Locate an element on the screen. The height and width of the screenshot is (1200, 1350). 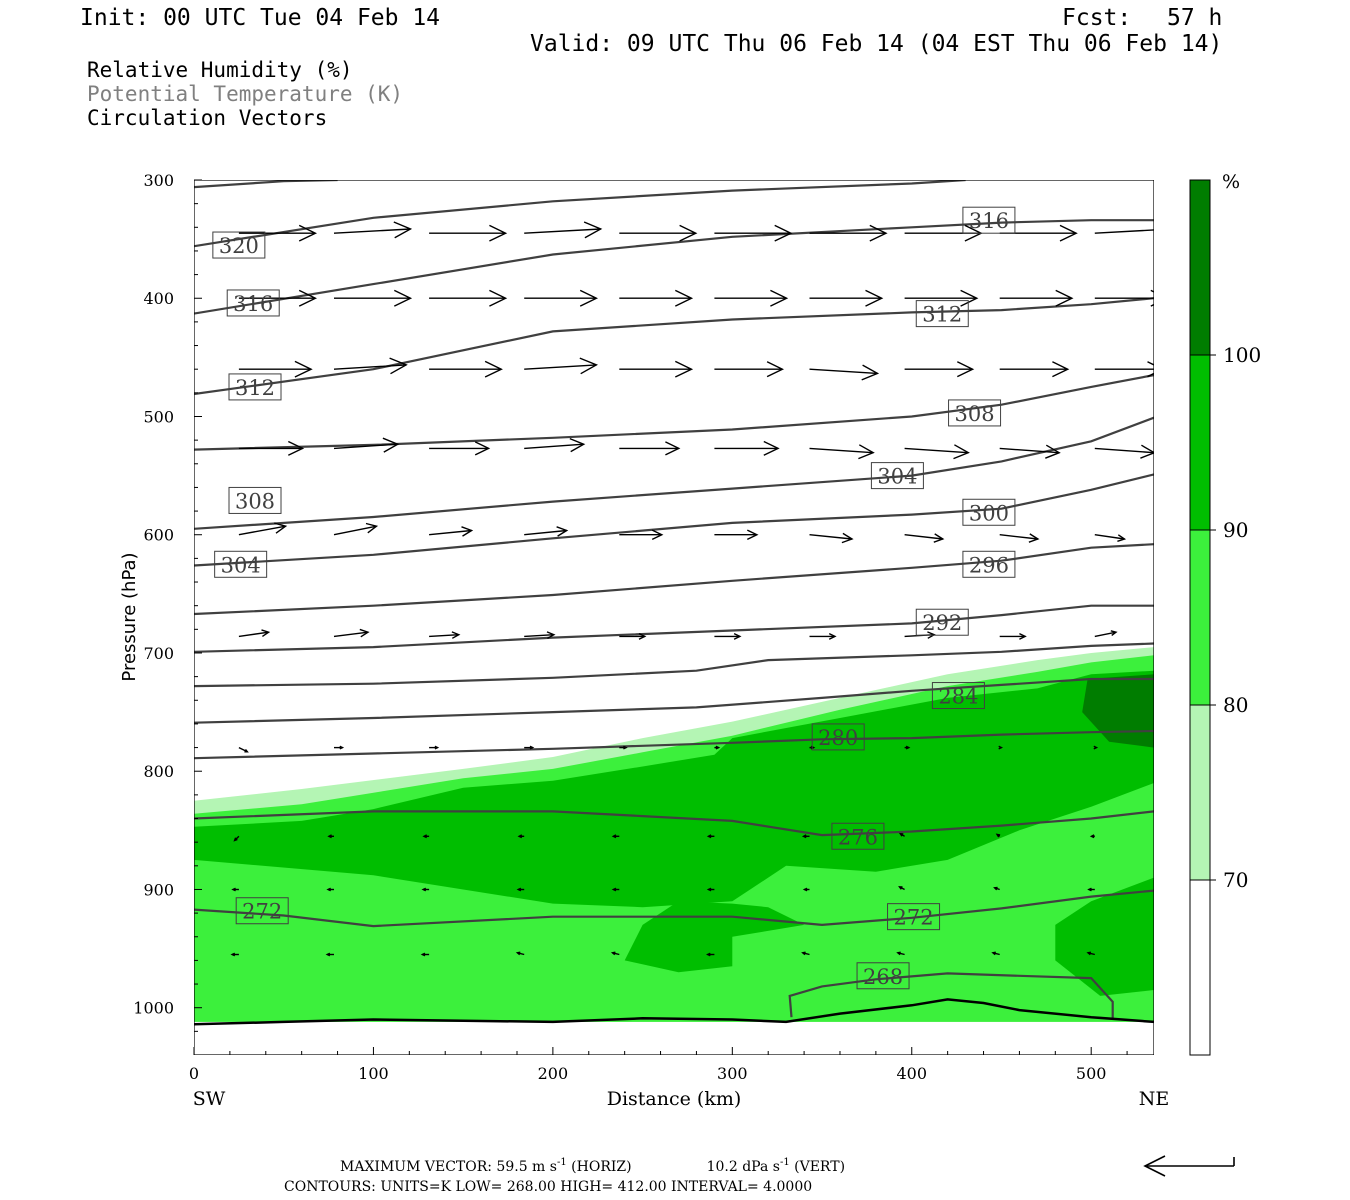
colorbar-segment is located at coordinates (1200, 442).